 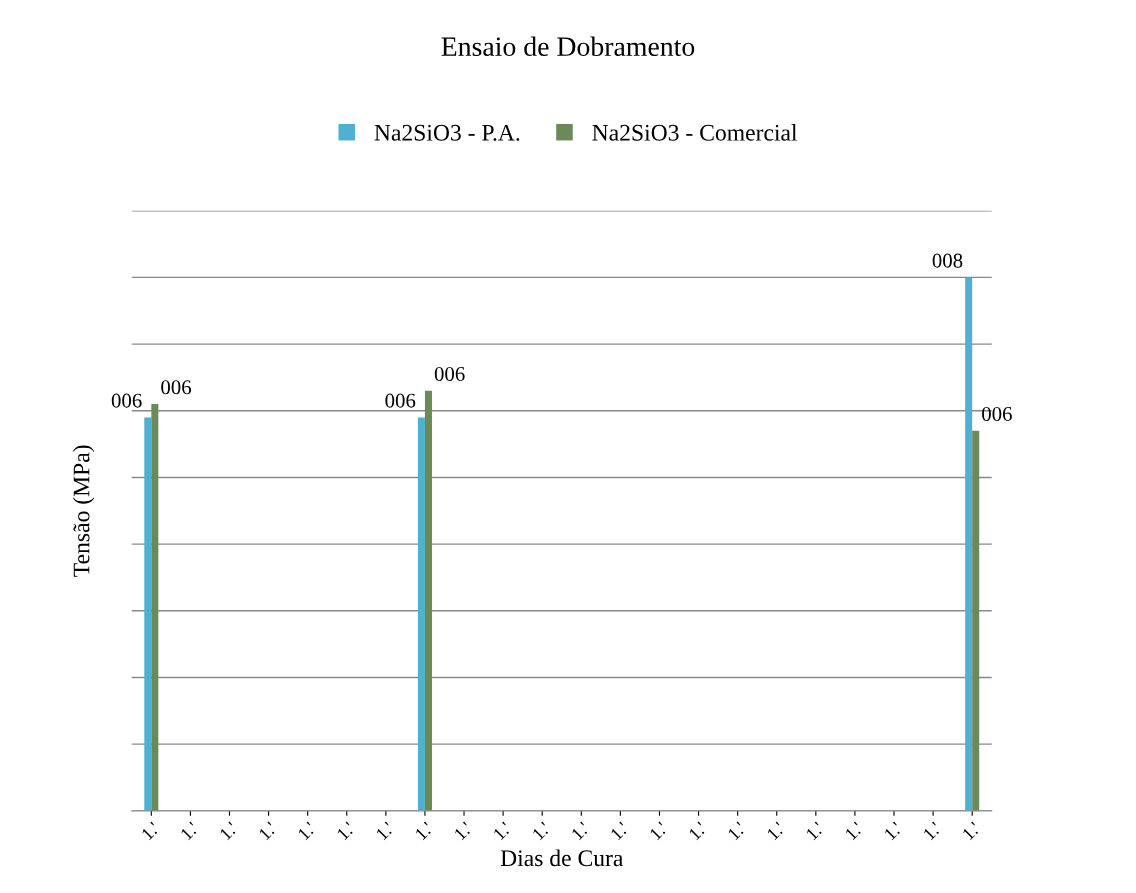 What do you see at coordinates (568, 46) in the screenshot?
I see `chart-title: Ensaio de Dobramento` at bounding box center [568, 46].